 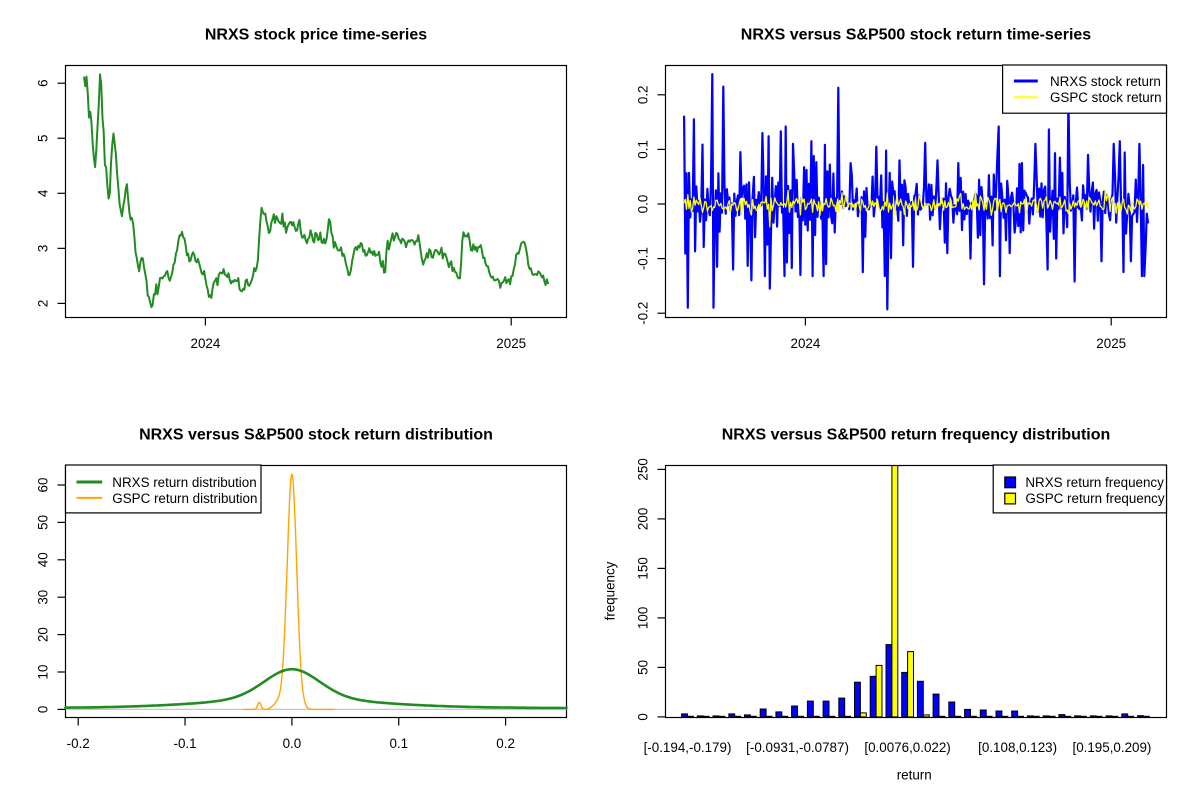 What do you see at coordinates (1106, 97) in the screenshot?
I see `svg-text: GSPC stock return` at bounding box center [1106, 97].